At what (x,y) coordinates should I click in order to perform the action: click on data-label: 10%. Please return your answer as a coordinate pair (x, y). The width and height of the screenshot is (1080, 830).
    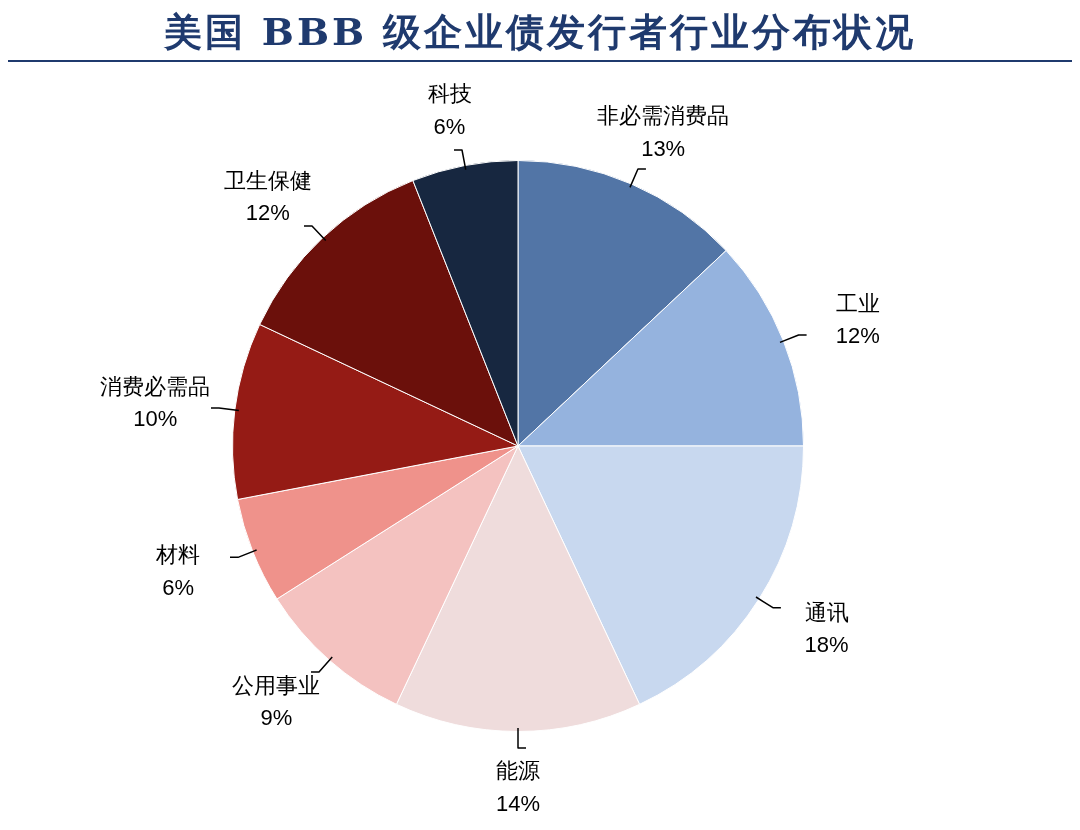
    Looking at the image, I should click on (155, 419).